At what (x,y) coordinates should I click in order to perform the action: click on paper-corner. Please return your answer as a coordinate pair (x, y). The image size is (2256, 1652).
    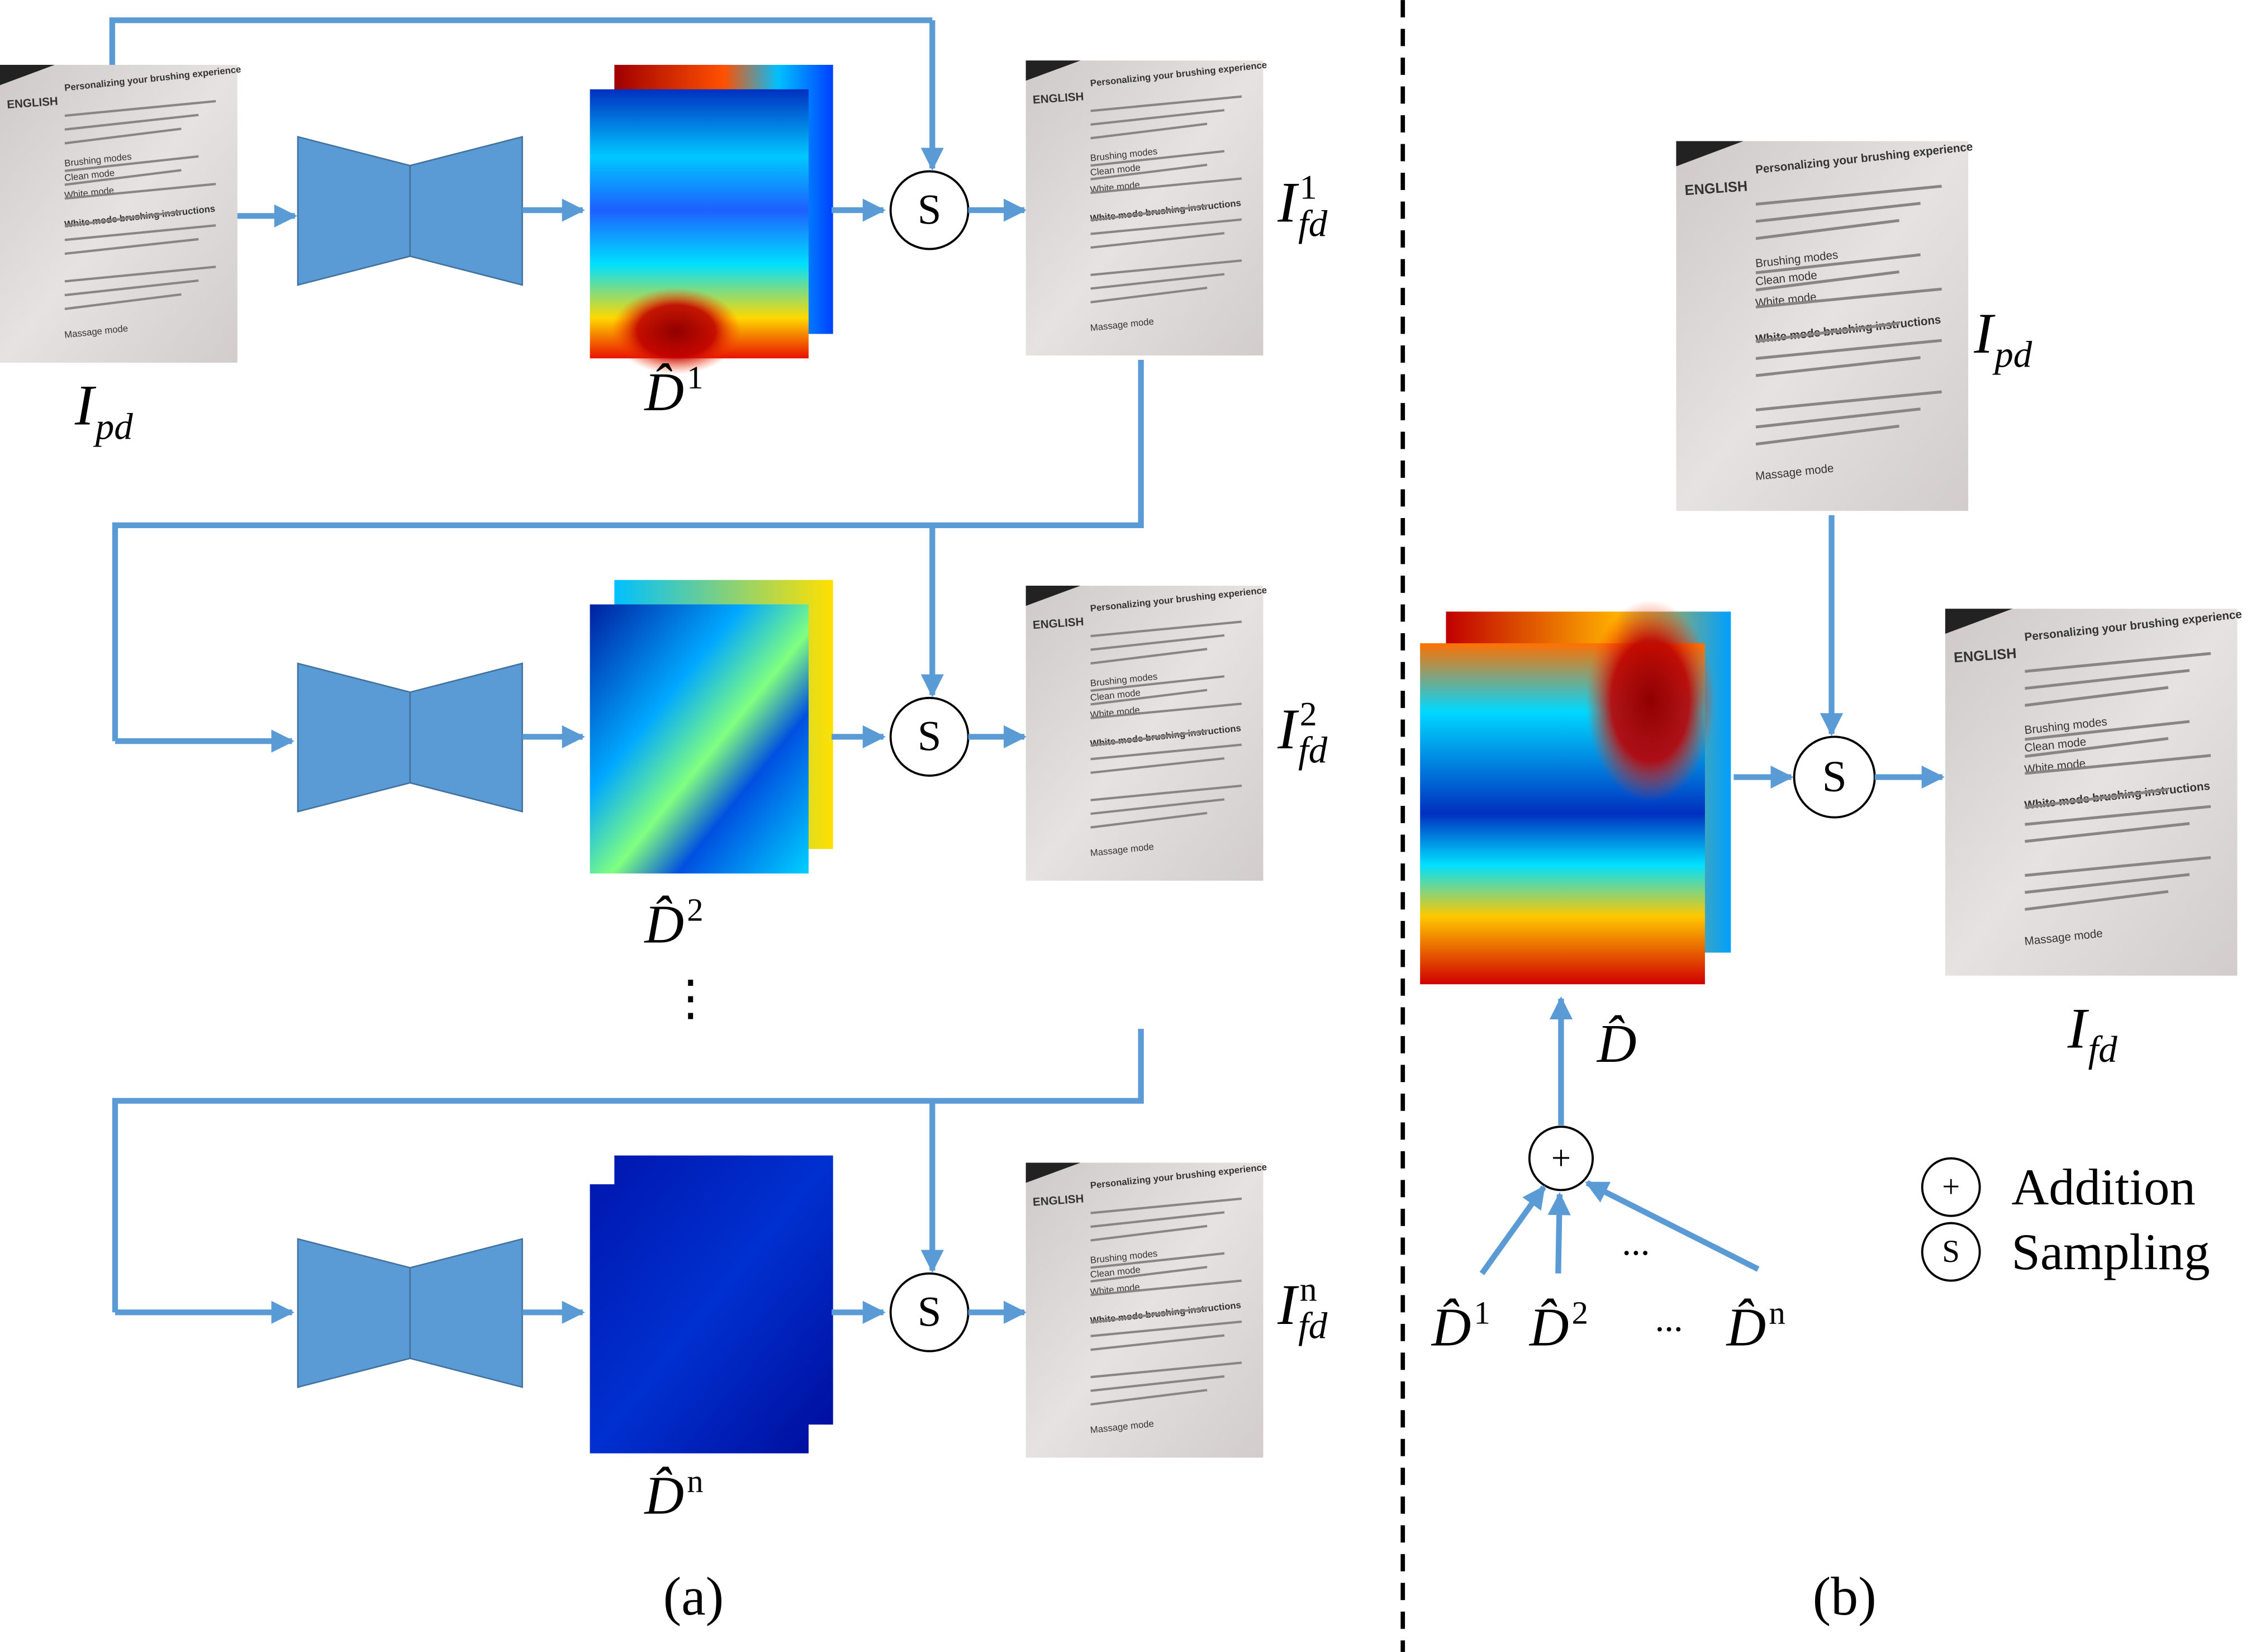
    Looking at the image, I should click on (1710, 154).